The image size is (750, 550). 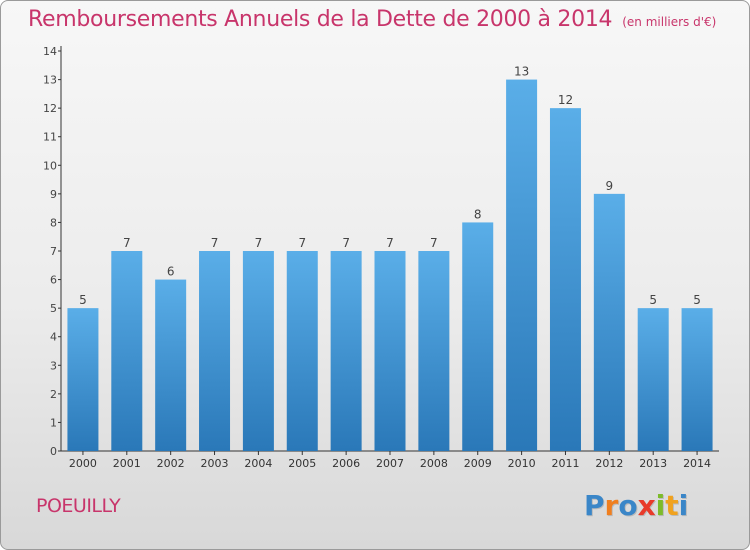 I want to click on logo-letter: r, so click(x=611, y=505).